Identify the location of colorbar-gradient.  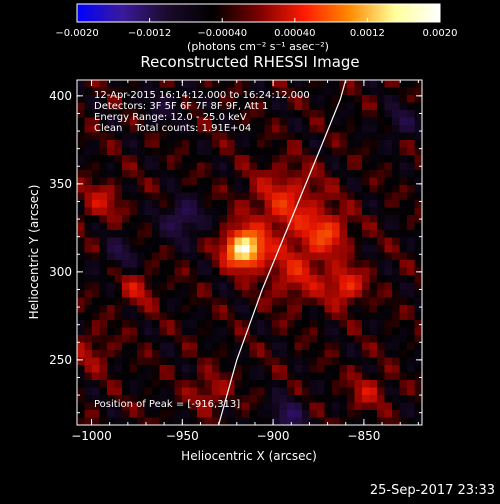
(258, 13).